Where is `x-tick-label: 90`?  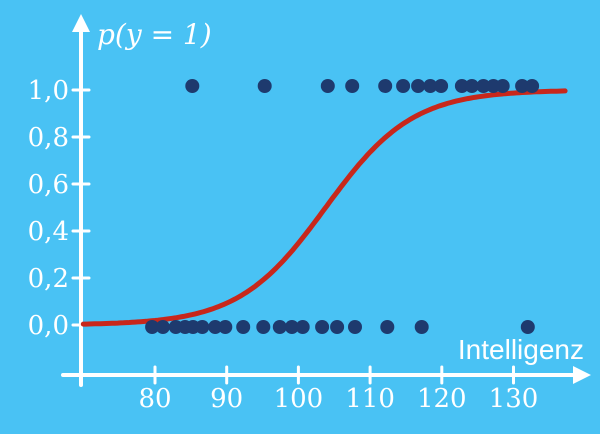 x-tick-label: 90 is located at coordinates (226, 399).